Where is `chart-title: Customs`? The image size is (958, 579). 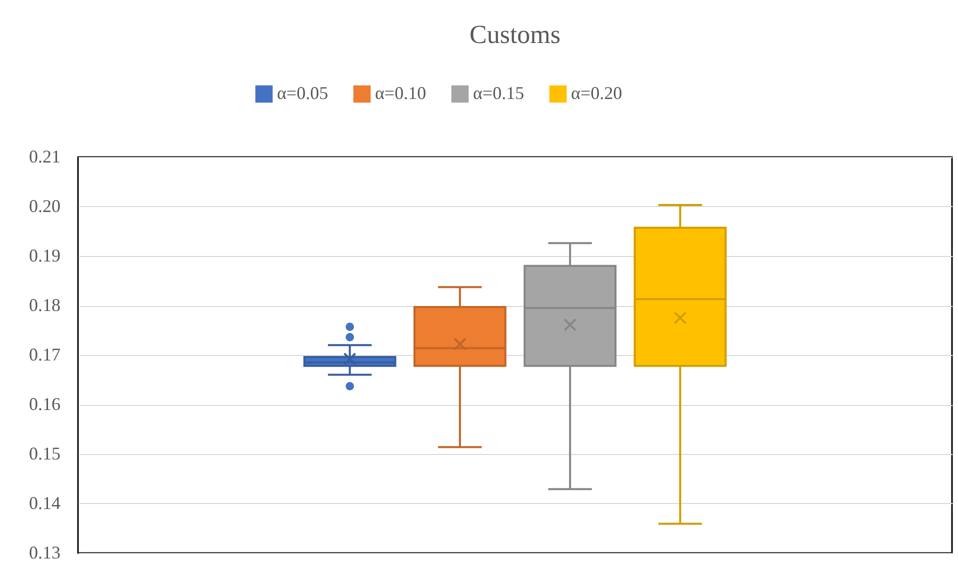
chart-title: Customs is located at coordinates (515, 34).